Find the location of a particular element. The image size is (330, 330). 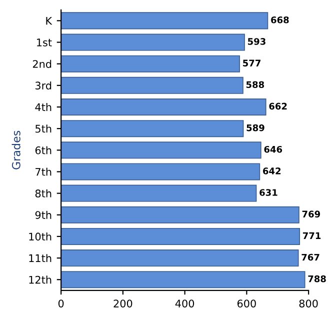

y-tick-label: 11th is located at coordinates (40, 258).